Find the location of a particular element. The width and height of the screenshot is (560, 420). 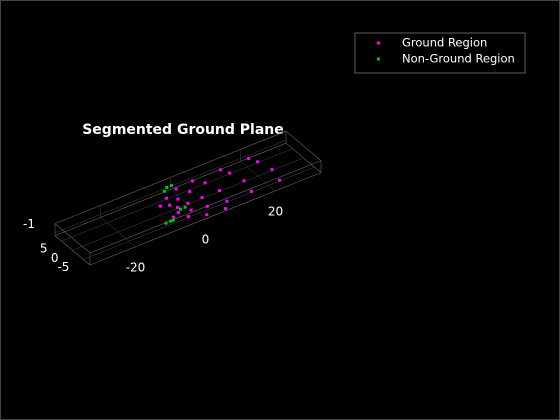

y-tick-label: -5 is located at coordinates (63, 267).